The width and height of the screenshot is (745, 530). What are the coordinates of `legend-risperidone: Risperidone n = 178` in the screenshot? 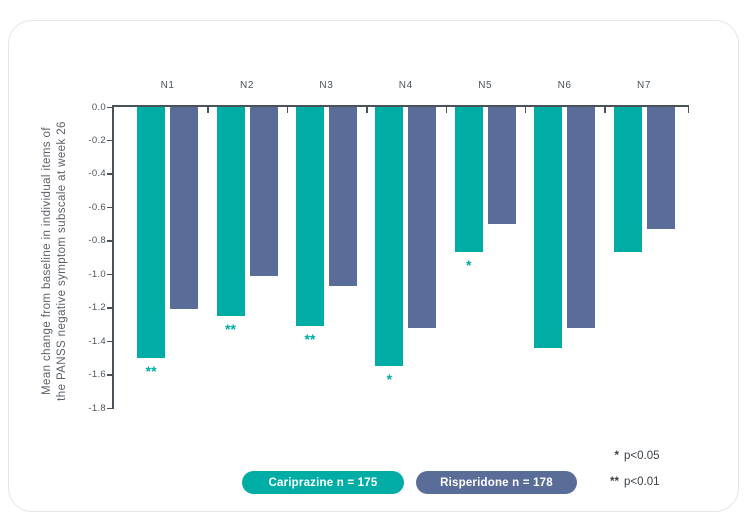 It's located at (496, 482).